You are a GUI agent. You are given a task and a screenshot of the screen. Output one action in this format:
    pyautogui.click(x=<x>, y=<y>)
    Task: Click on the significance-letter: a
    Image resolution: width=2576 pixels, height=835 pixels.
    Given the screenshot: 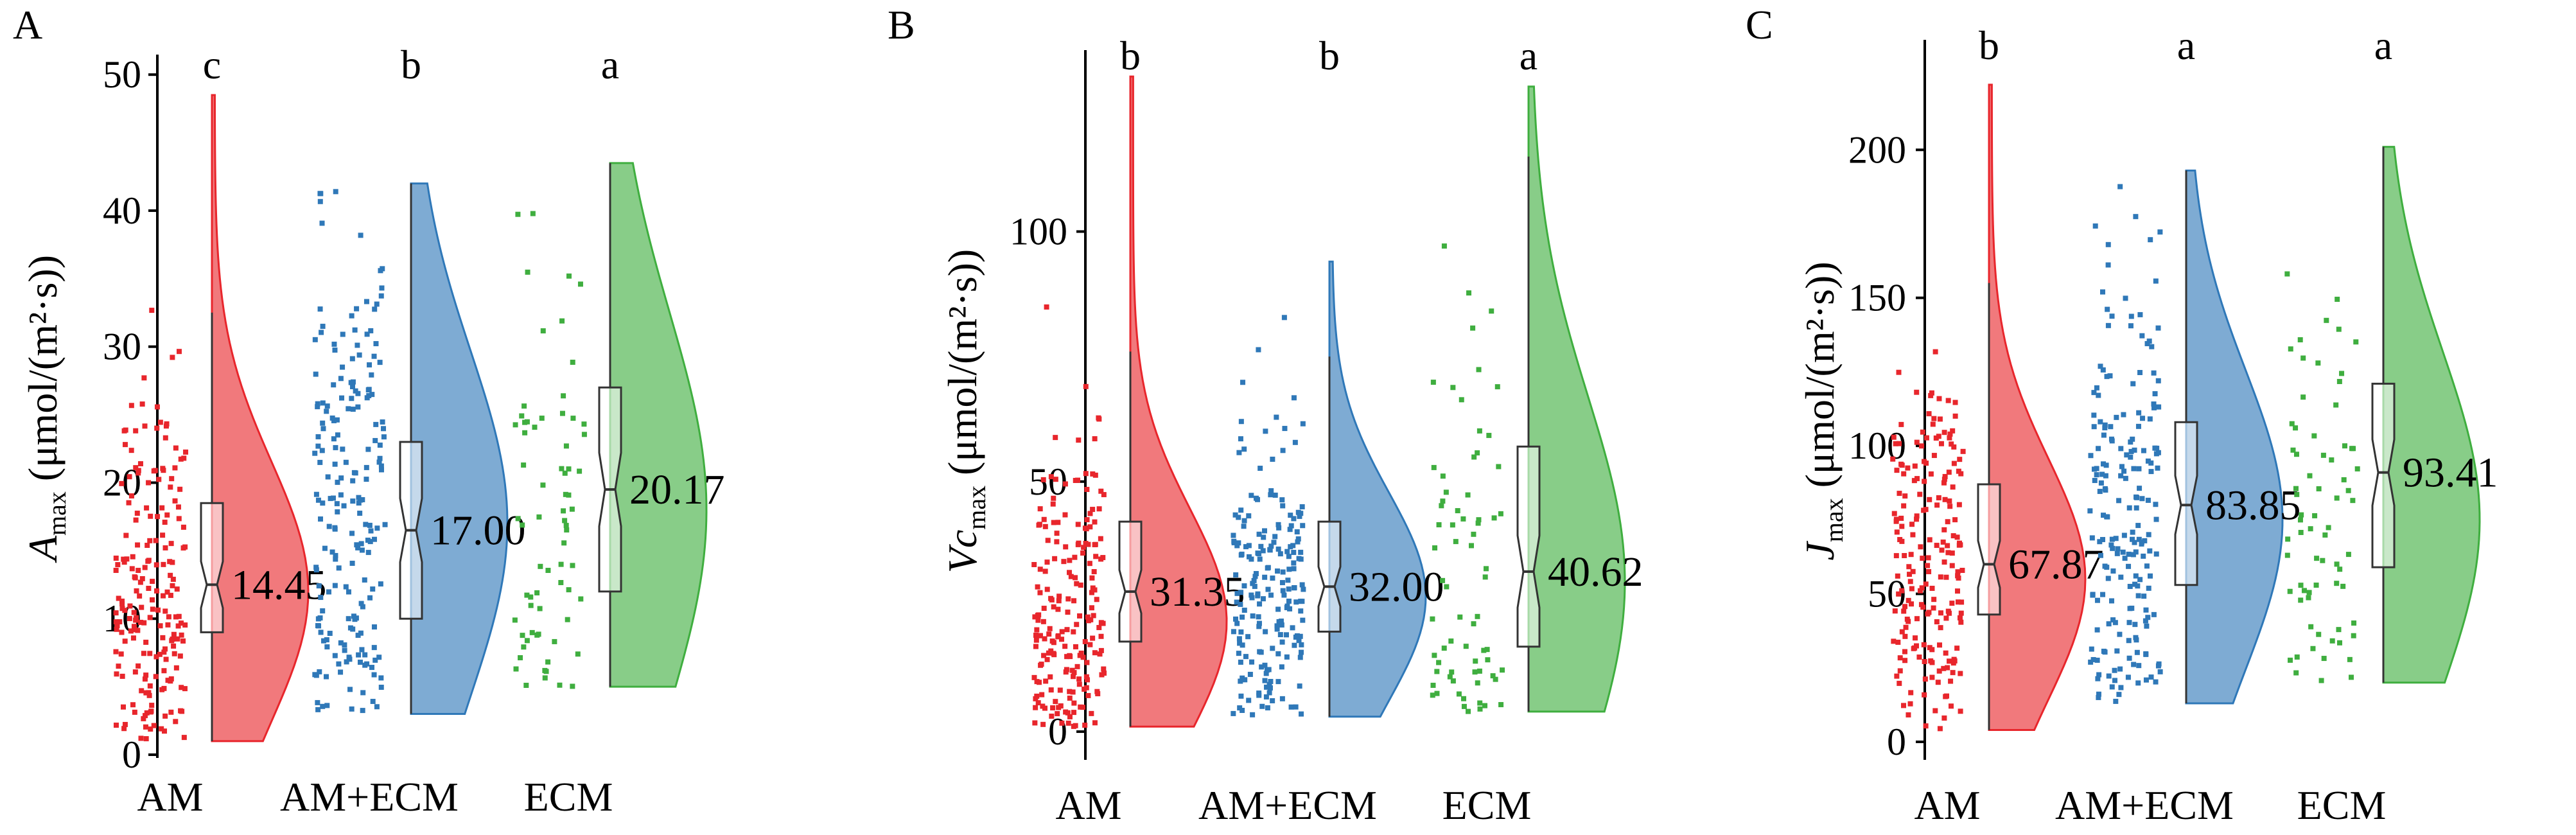 What is the action you would take?
    pyautogui.click(x=2186, y=45)
    